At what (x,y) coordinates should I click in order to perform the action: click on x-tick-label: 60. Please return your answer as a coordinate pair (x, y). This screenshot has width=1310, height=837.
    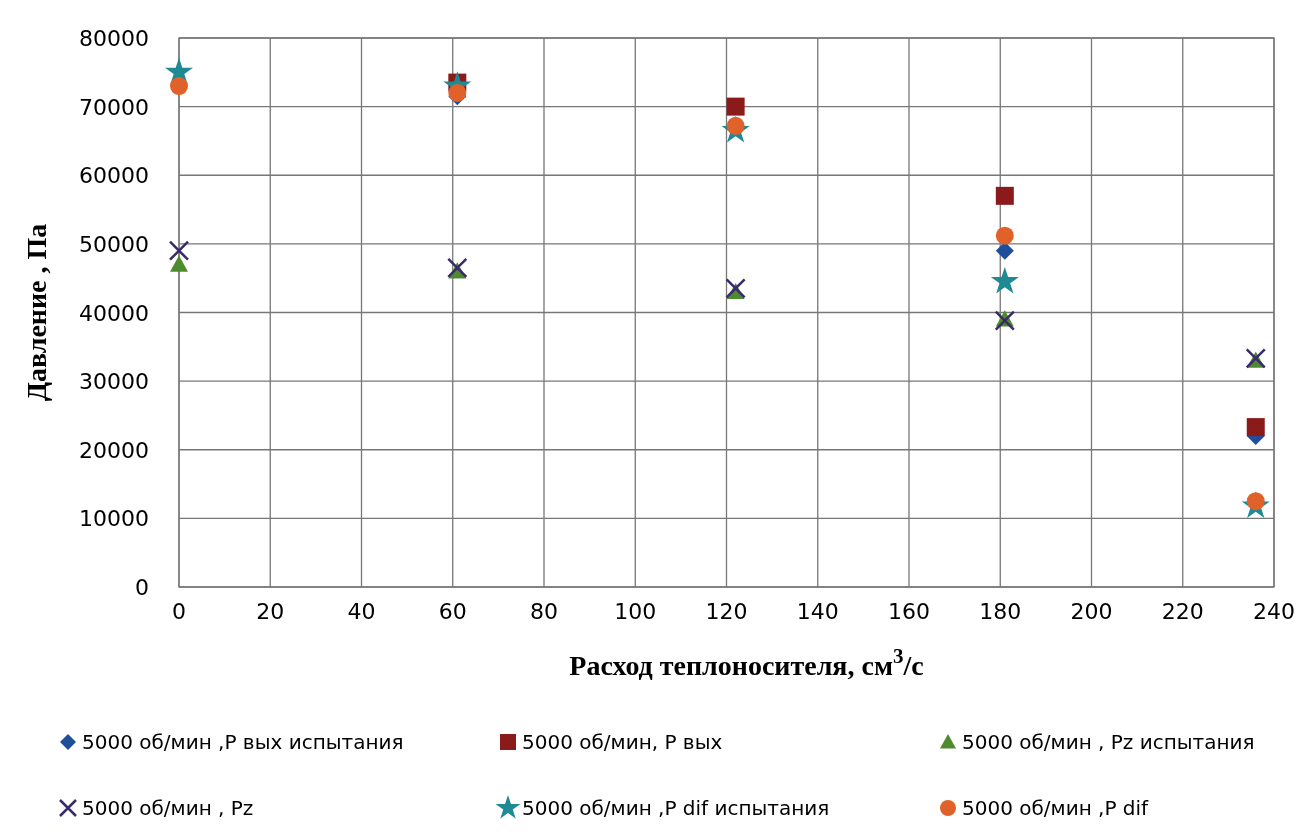
    Looking at the image, I should click on (452, 611).